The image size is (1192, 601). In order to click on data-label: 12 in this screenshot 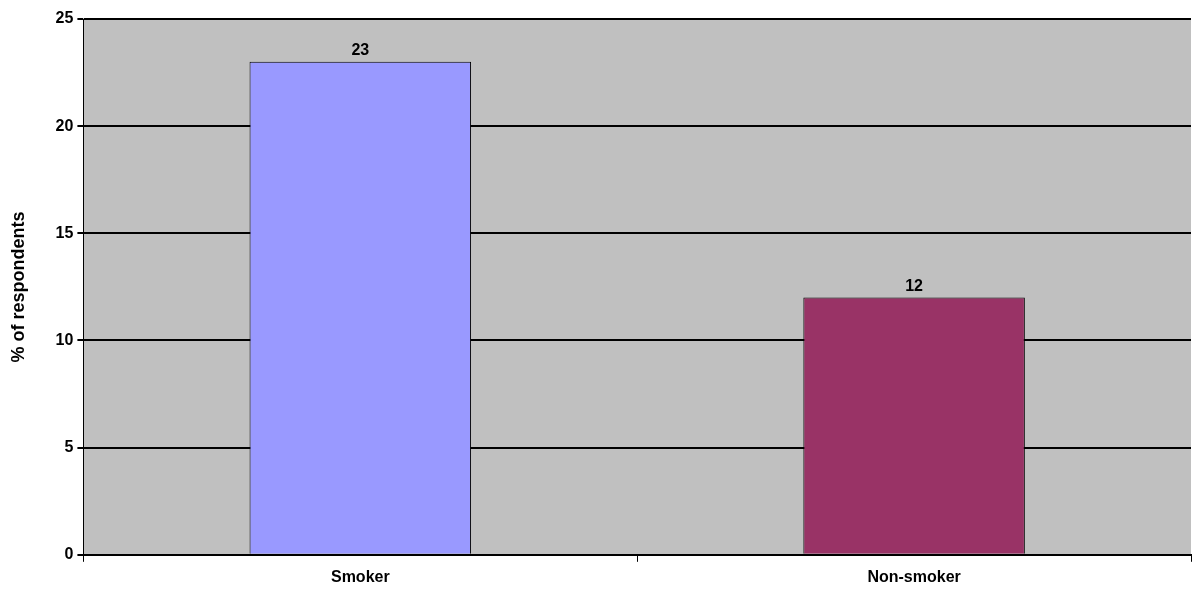, I will do `click(914, 286)`.